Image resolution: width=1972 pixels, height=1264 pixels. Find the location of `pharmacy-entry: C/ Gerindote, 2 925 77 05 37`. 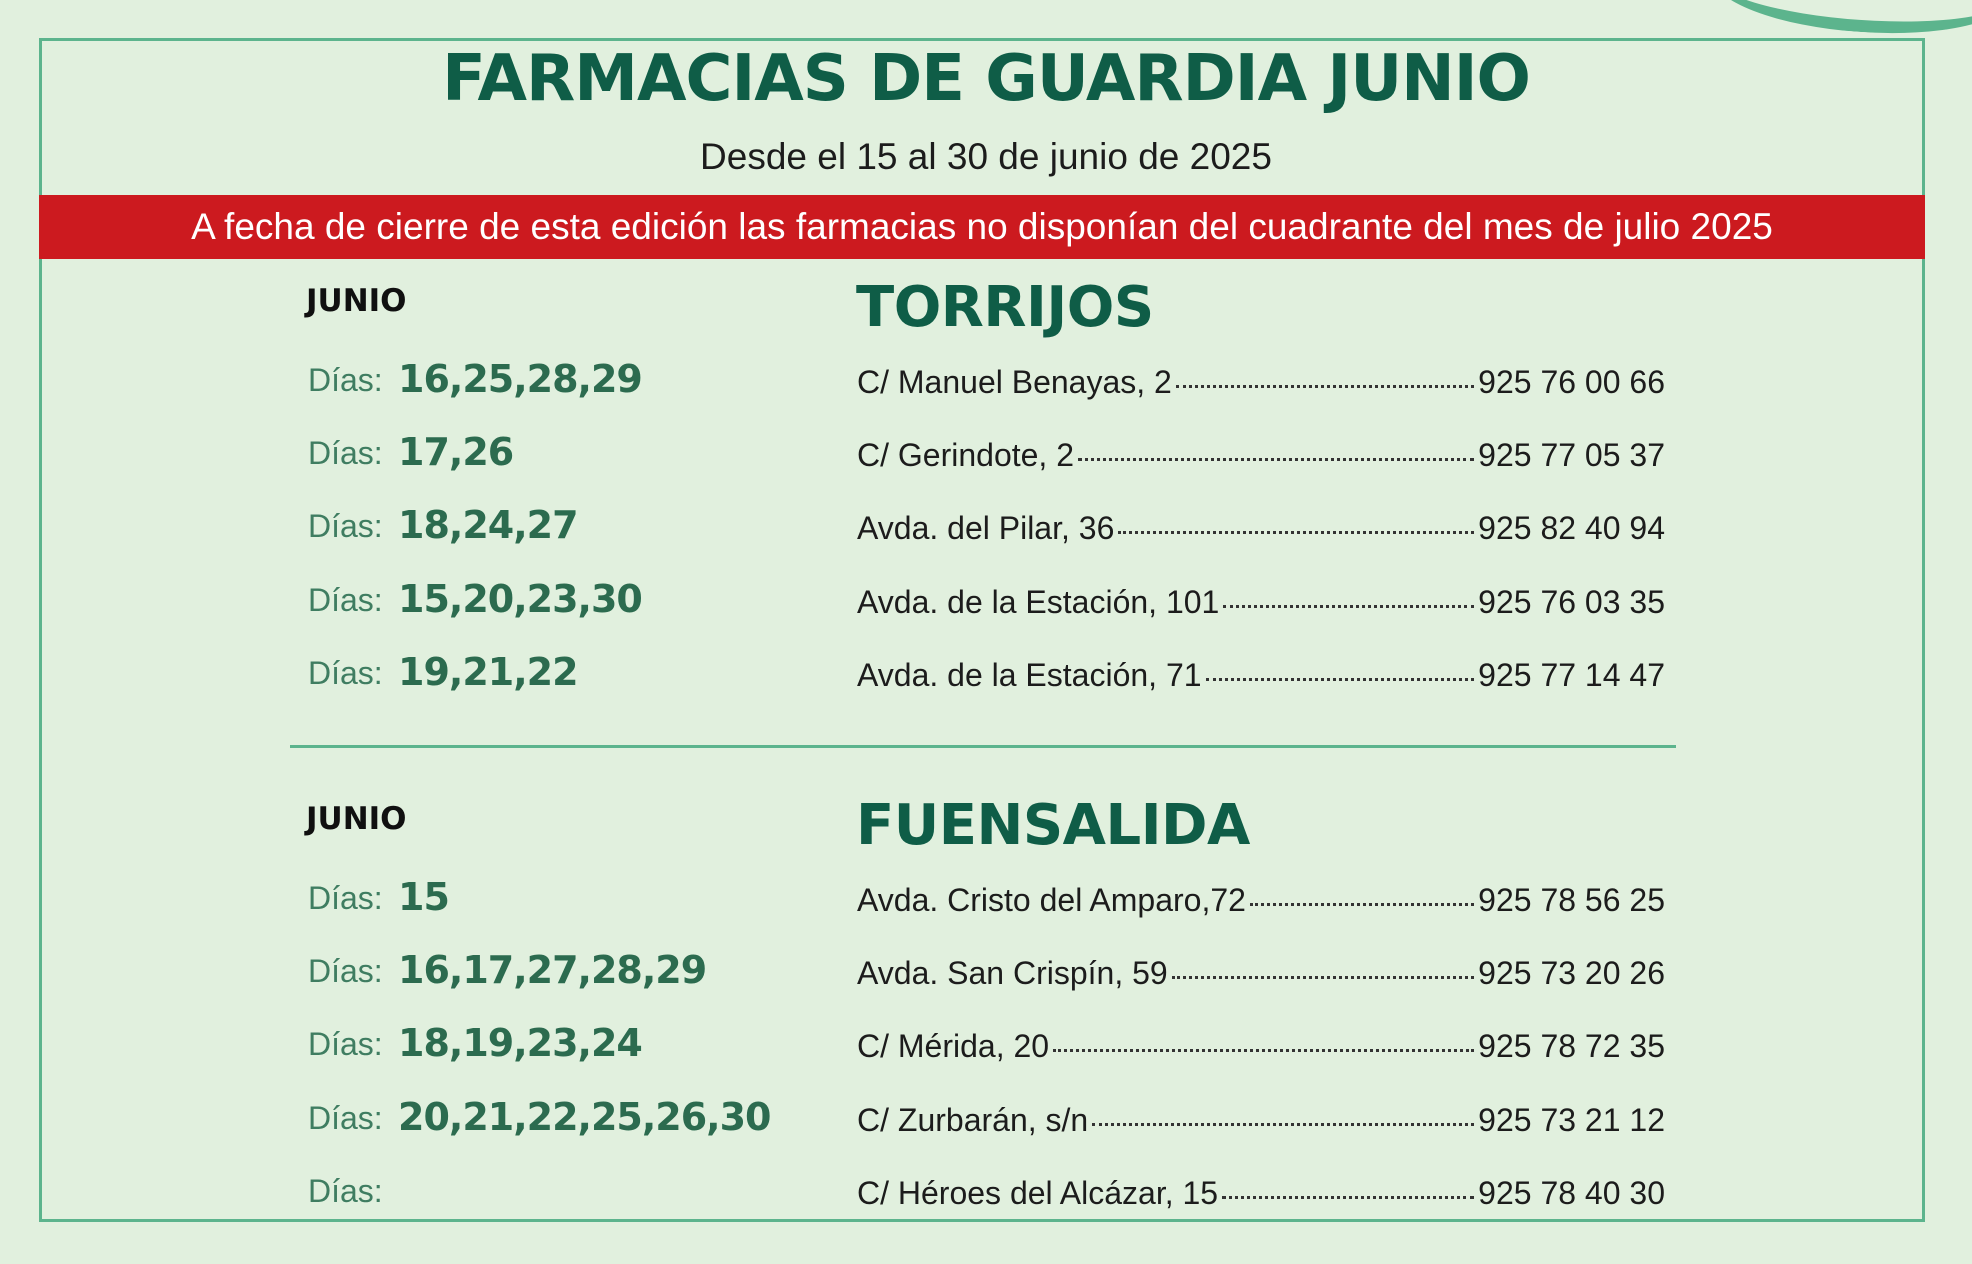

pharmacy-entry: C/ Gerindote, 2 925 77 05 37 is located at coordinates (1261, 455).